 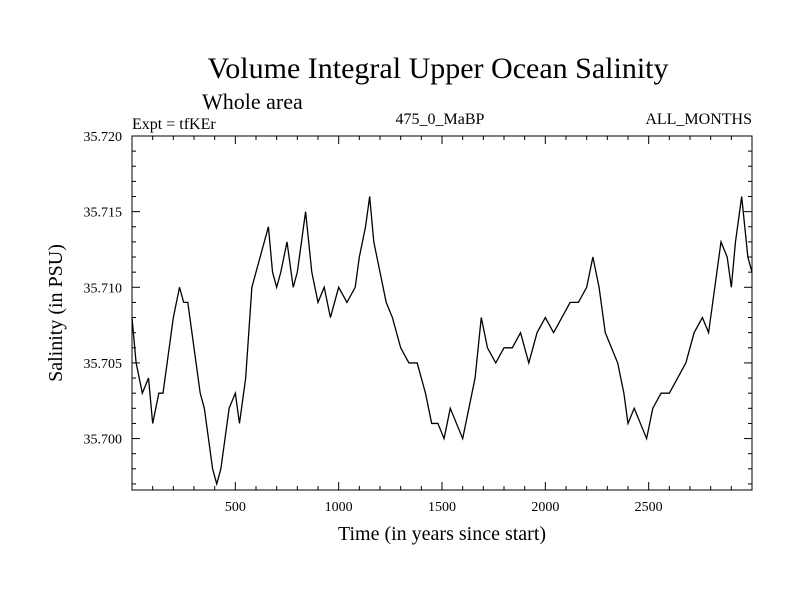 What do you see at coordinates (174, 124) in the screenshot?
I see `experiment-label: Expt = tfKEr` at bounding box center [174, 124].